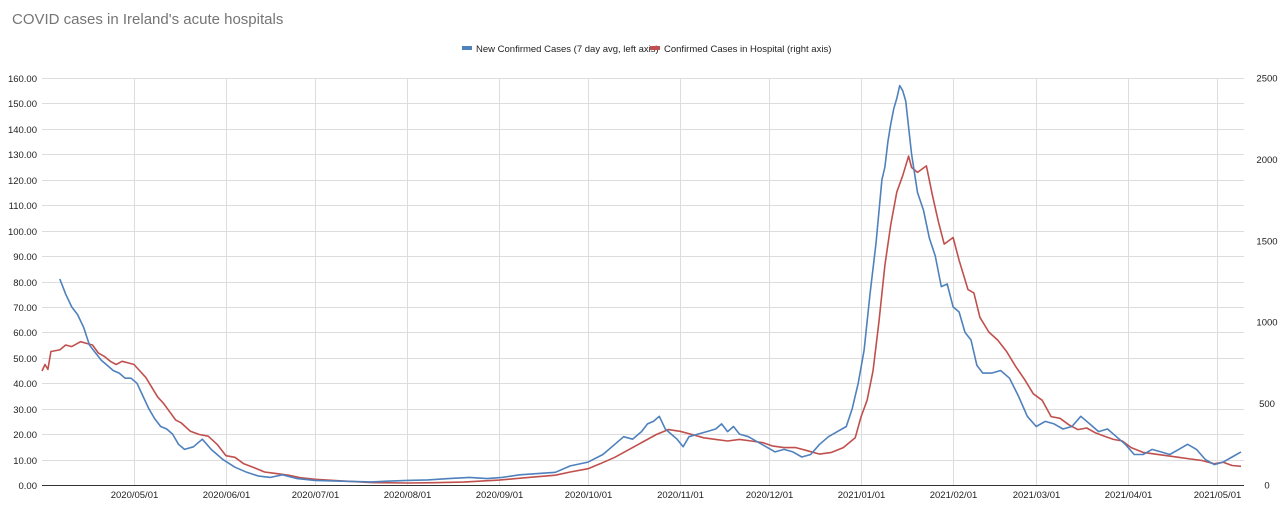  I want to click on y-axis-right: 0 500 1000 1500 2000 2500, so click(1266, 283).